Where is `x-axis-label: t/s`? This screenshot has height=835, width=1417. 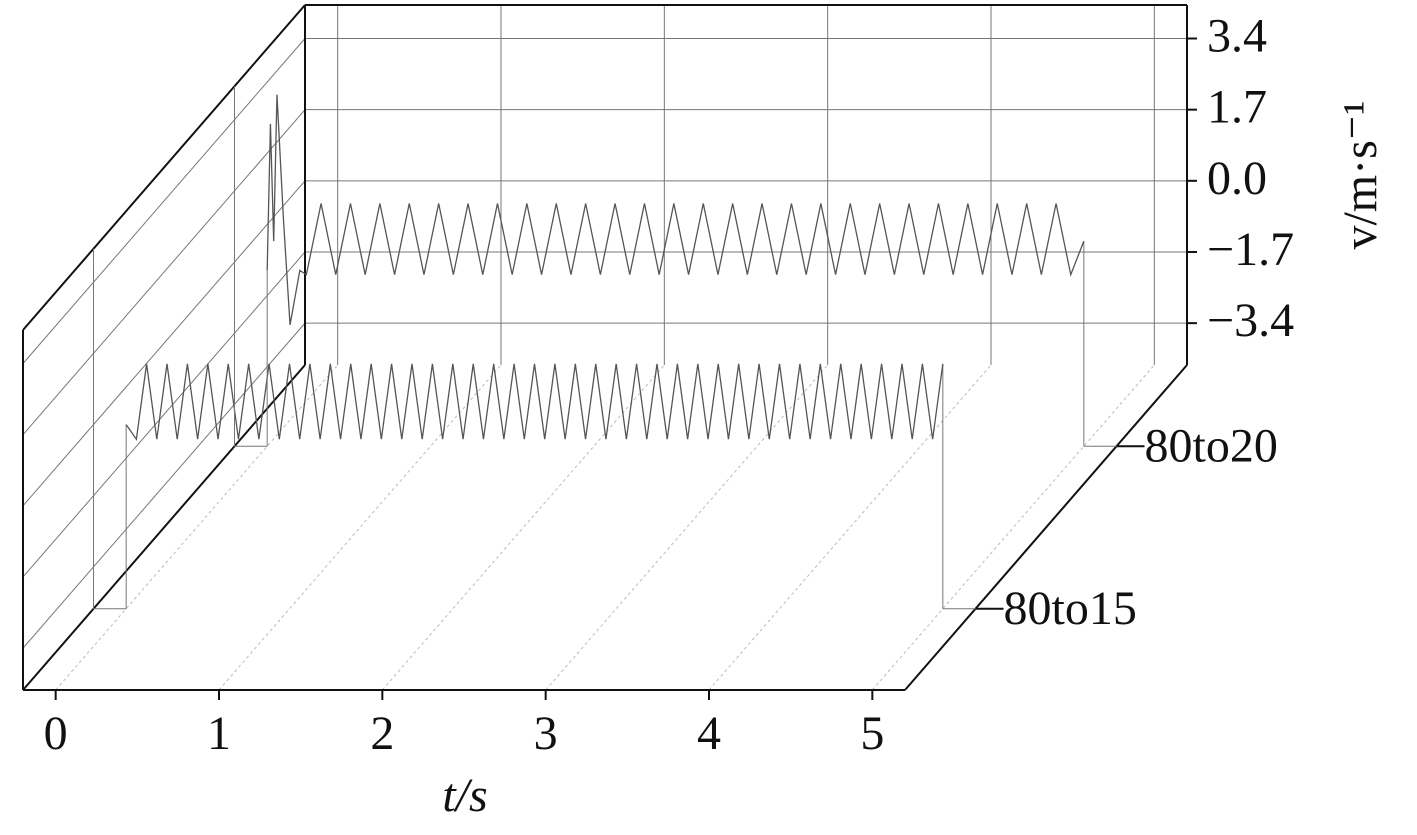
x-axis-label: t/s is located at coordinates (464, 795).